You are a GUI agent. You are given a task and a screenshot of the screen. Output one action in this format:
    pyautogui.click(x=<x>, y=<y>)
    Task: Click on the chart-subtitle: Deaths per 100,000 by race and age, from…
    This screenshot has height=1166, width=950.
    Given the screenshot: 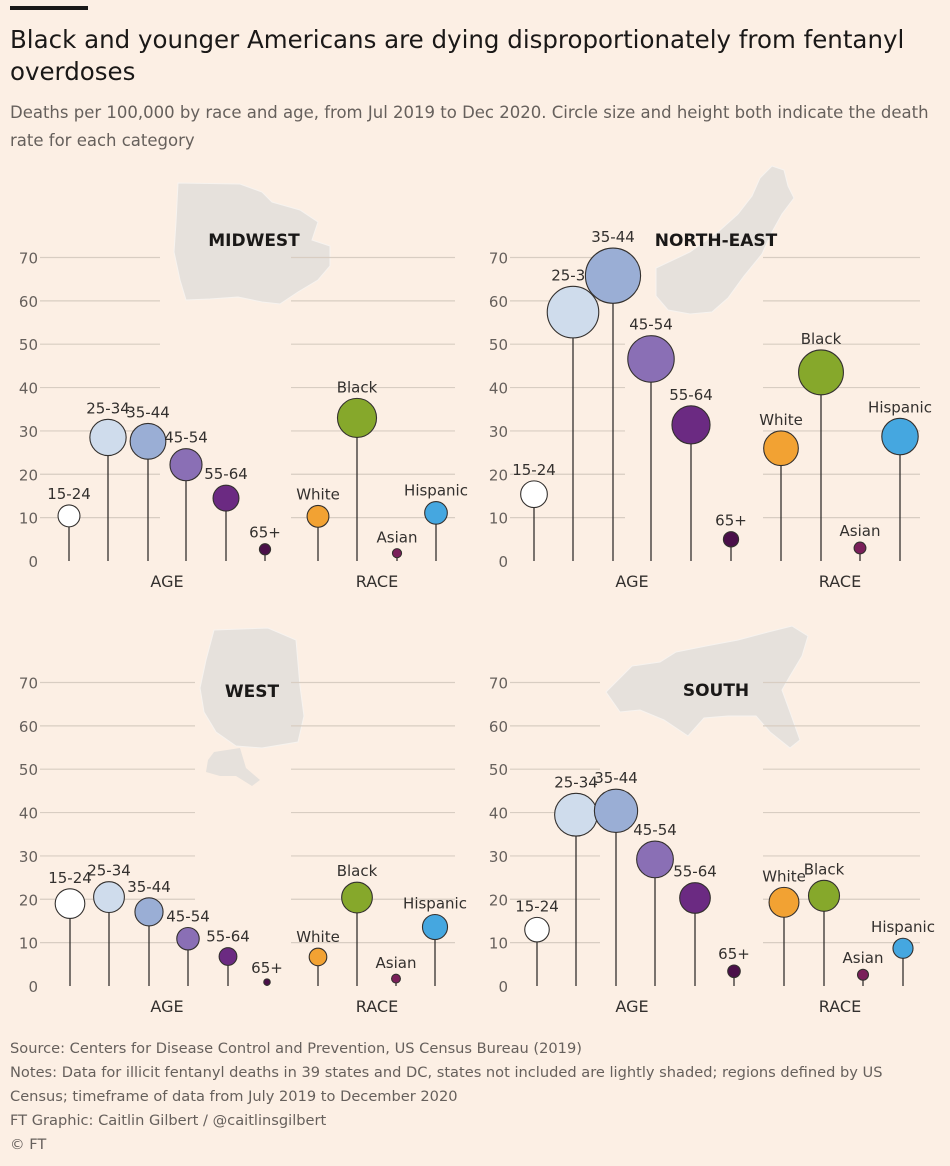 What is the action you would take?
    pyautogui.click(x=469, y=126)
    